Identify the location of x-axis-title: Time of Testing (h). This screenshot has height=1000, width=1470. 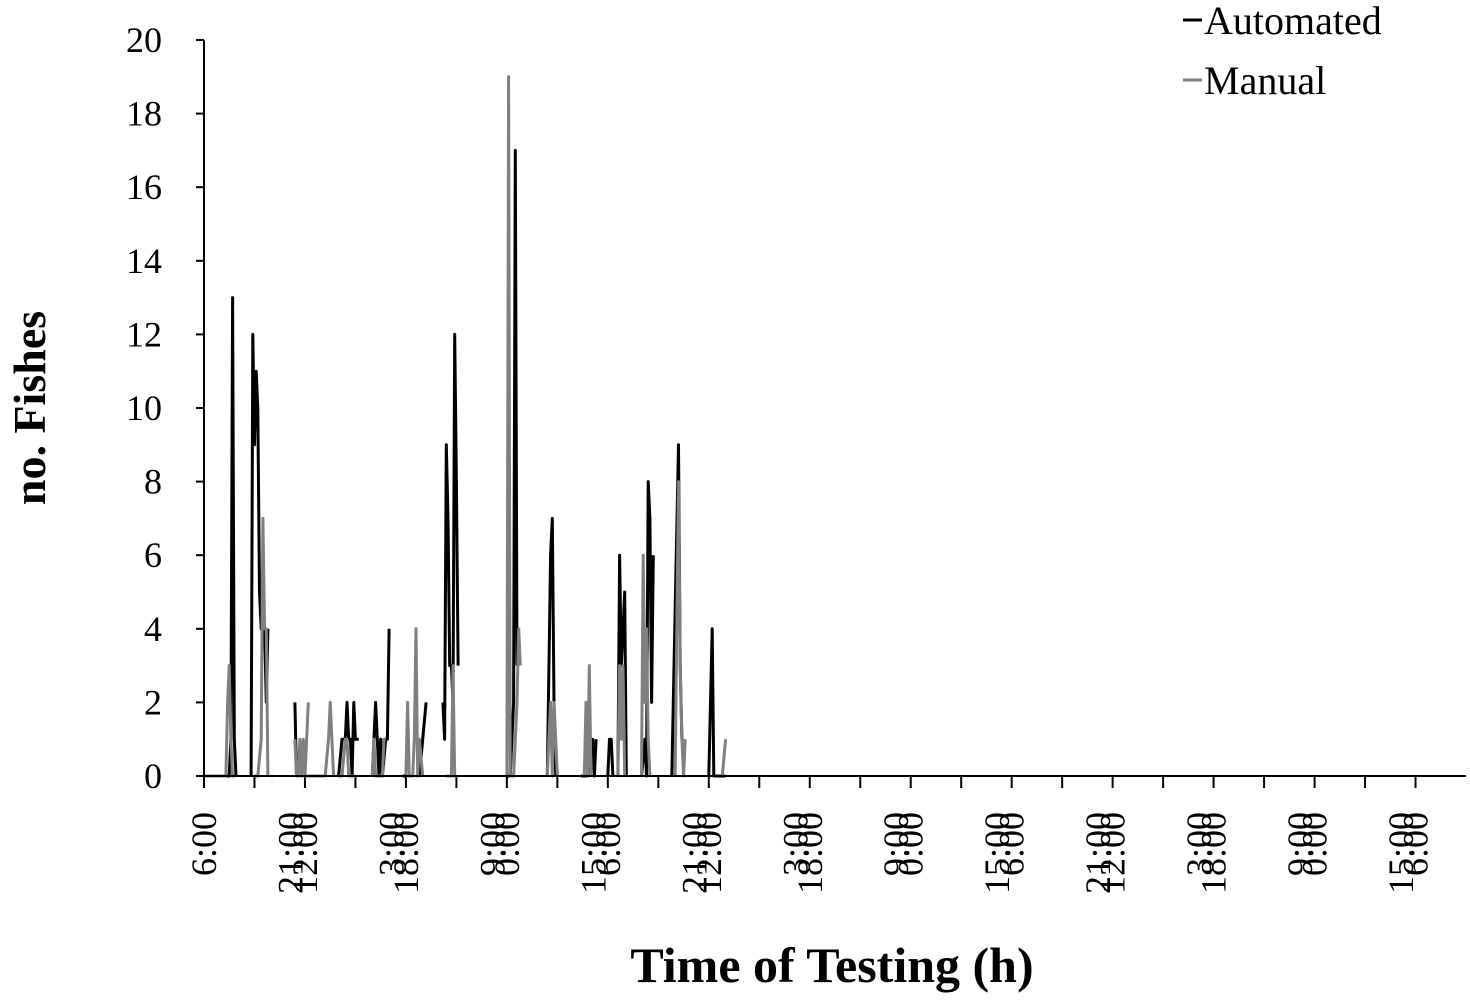
(831, 965).